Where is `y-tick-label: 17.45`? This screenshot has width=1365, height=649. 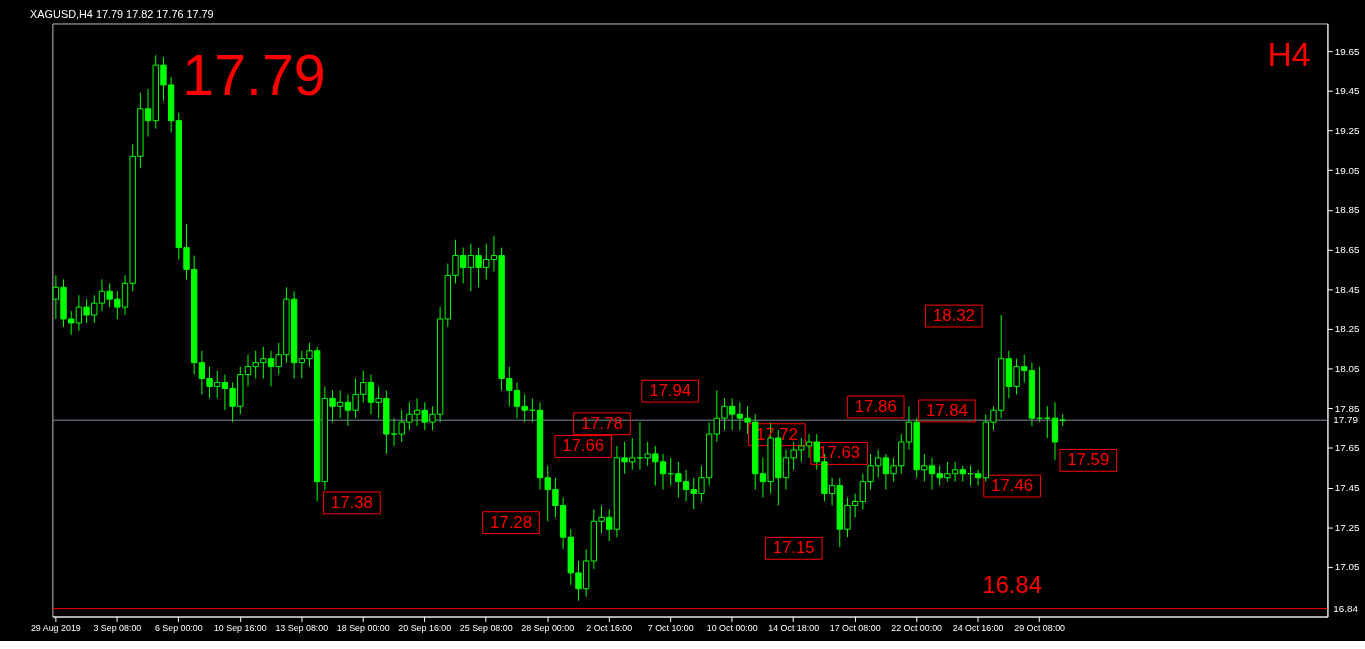 y-tick-label: 17.45 is located at coordinates (1347, 488).